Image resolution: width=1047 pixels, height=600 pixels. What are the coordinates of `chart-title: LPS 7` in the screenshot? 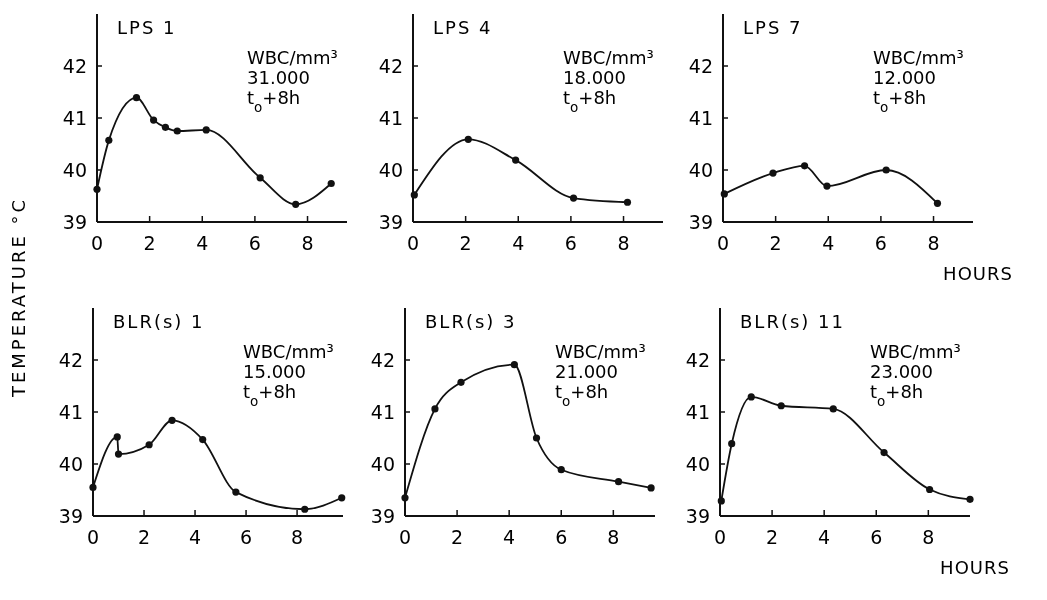 It's located at (773, 27).